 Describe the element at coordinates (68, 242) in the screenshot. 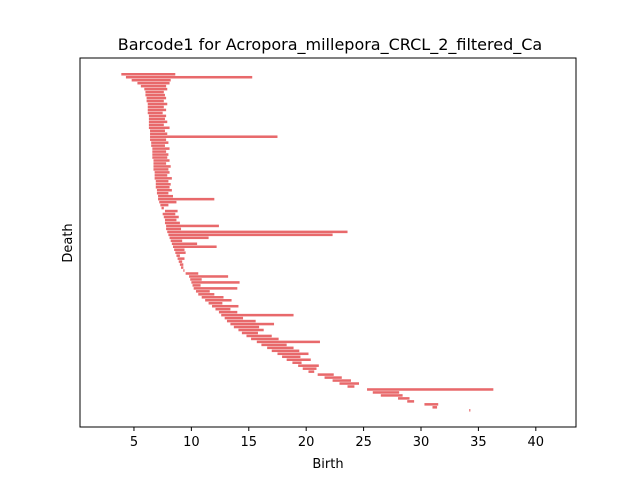

I see `y-axis-label: Death` at that location.